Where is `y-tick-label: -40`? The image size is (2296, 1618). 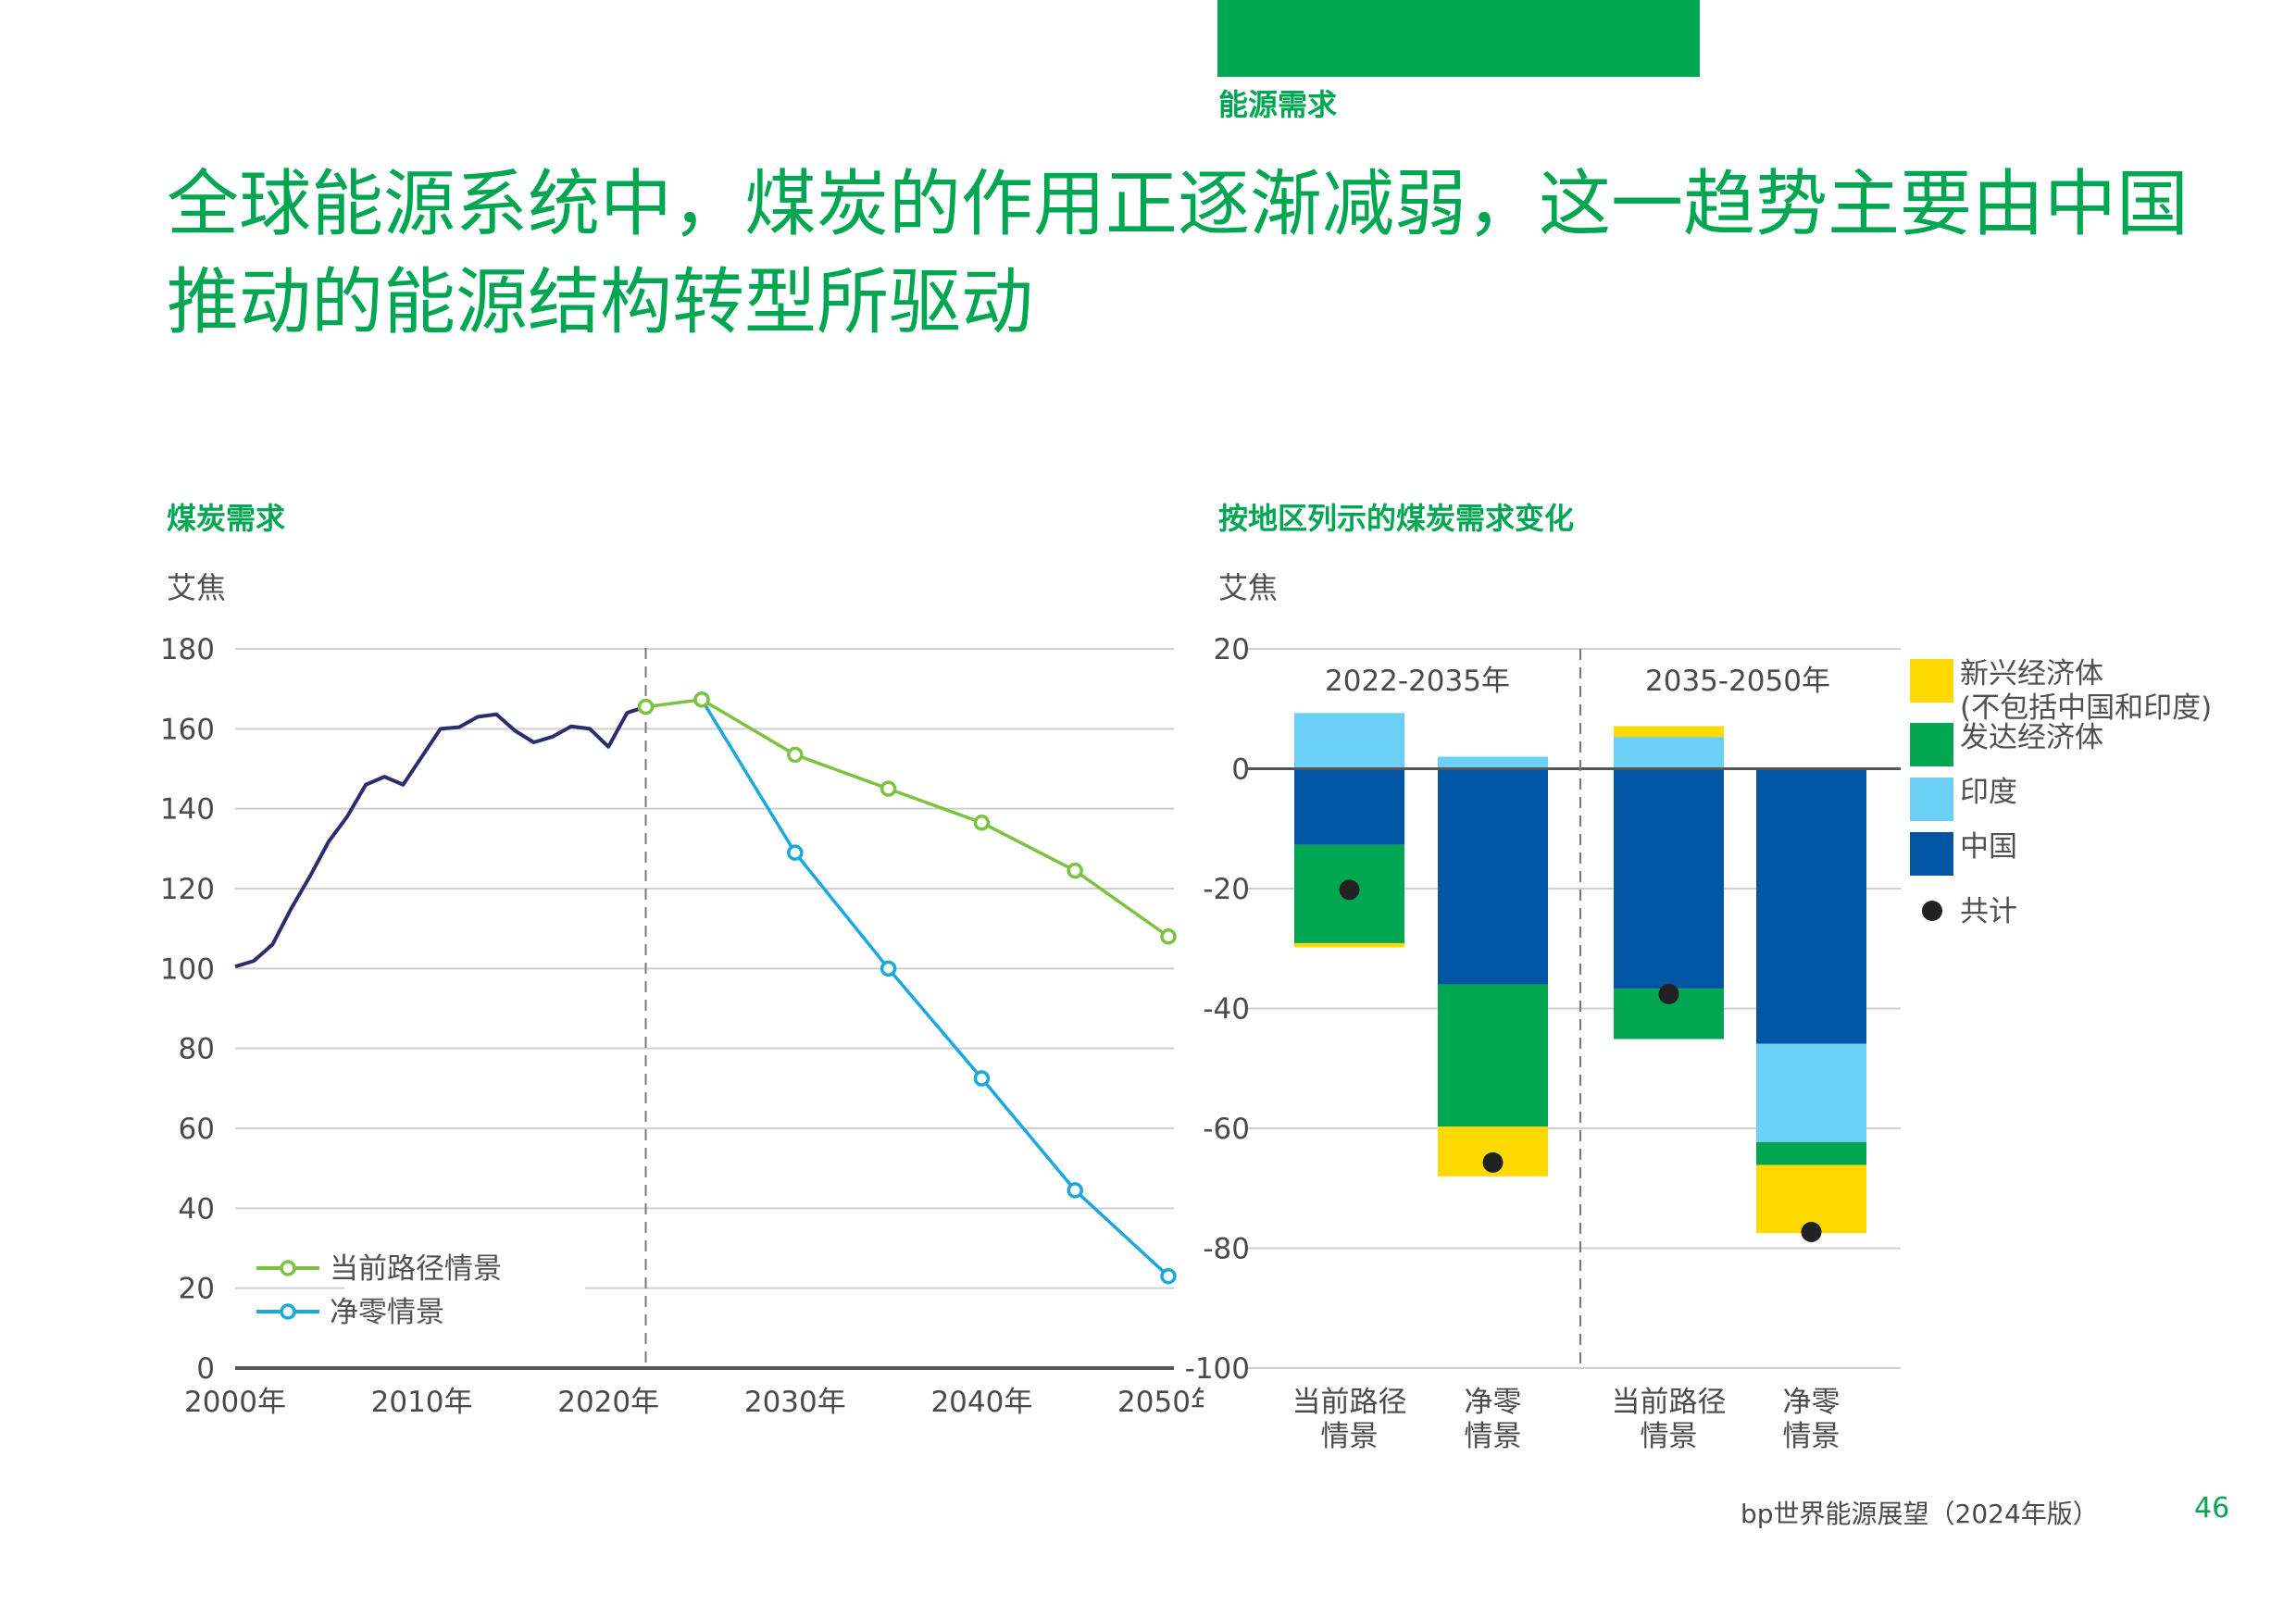 y-tick-label: -40 is located at coordinates (1226, 1010).